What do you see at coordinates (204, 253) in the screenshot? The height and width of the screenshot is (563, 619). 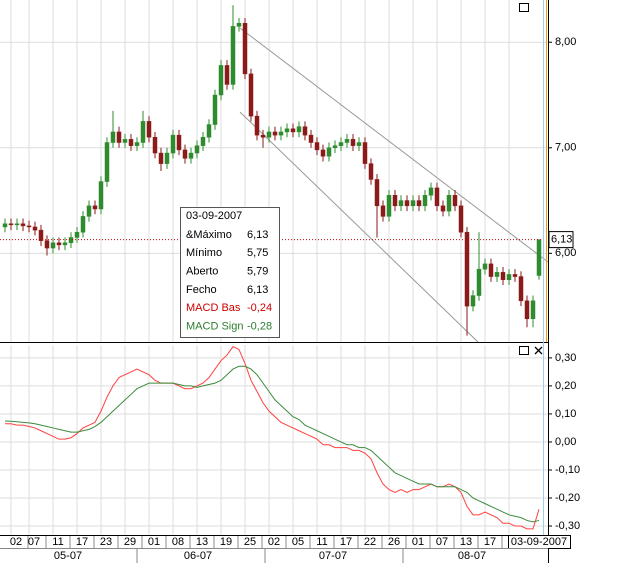 I see `tooltip-label: Mínimo` at bounding box center [204, 253].